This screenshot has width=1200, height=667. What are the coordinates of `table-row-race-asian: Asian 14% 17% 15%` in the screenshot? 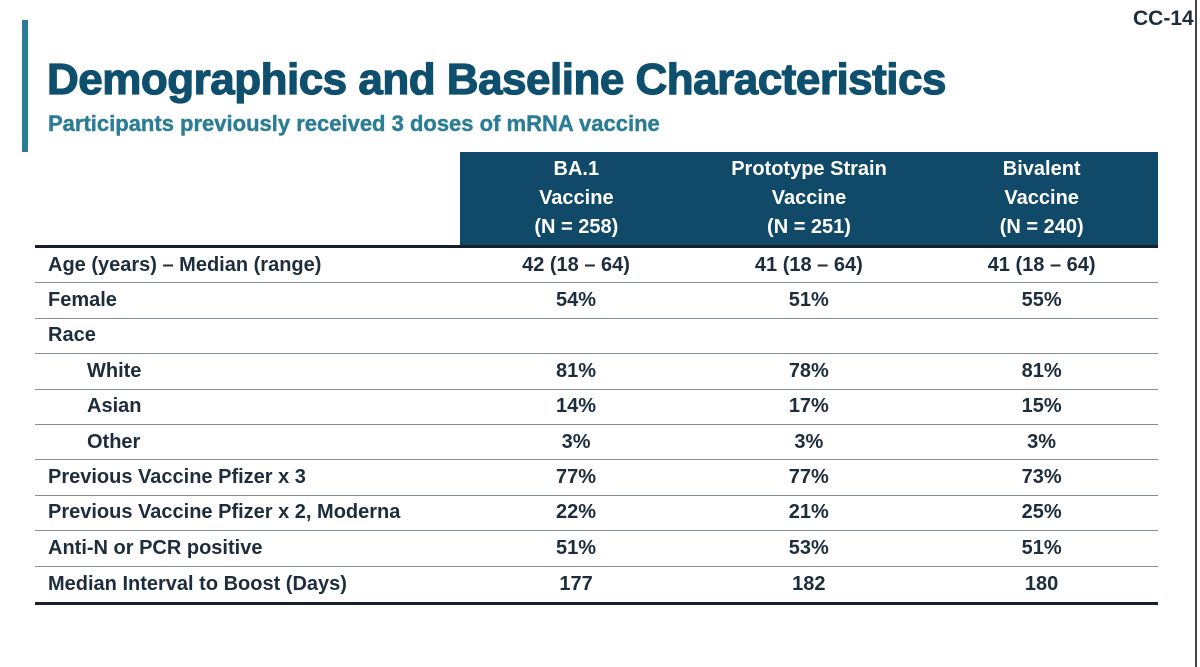 It's located at (596, 407).